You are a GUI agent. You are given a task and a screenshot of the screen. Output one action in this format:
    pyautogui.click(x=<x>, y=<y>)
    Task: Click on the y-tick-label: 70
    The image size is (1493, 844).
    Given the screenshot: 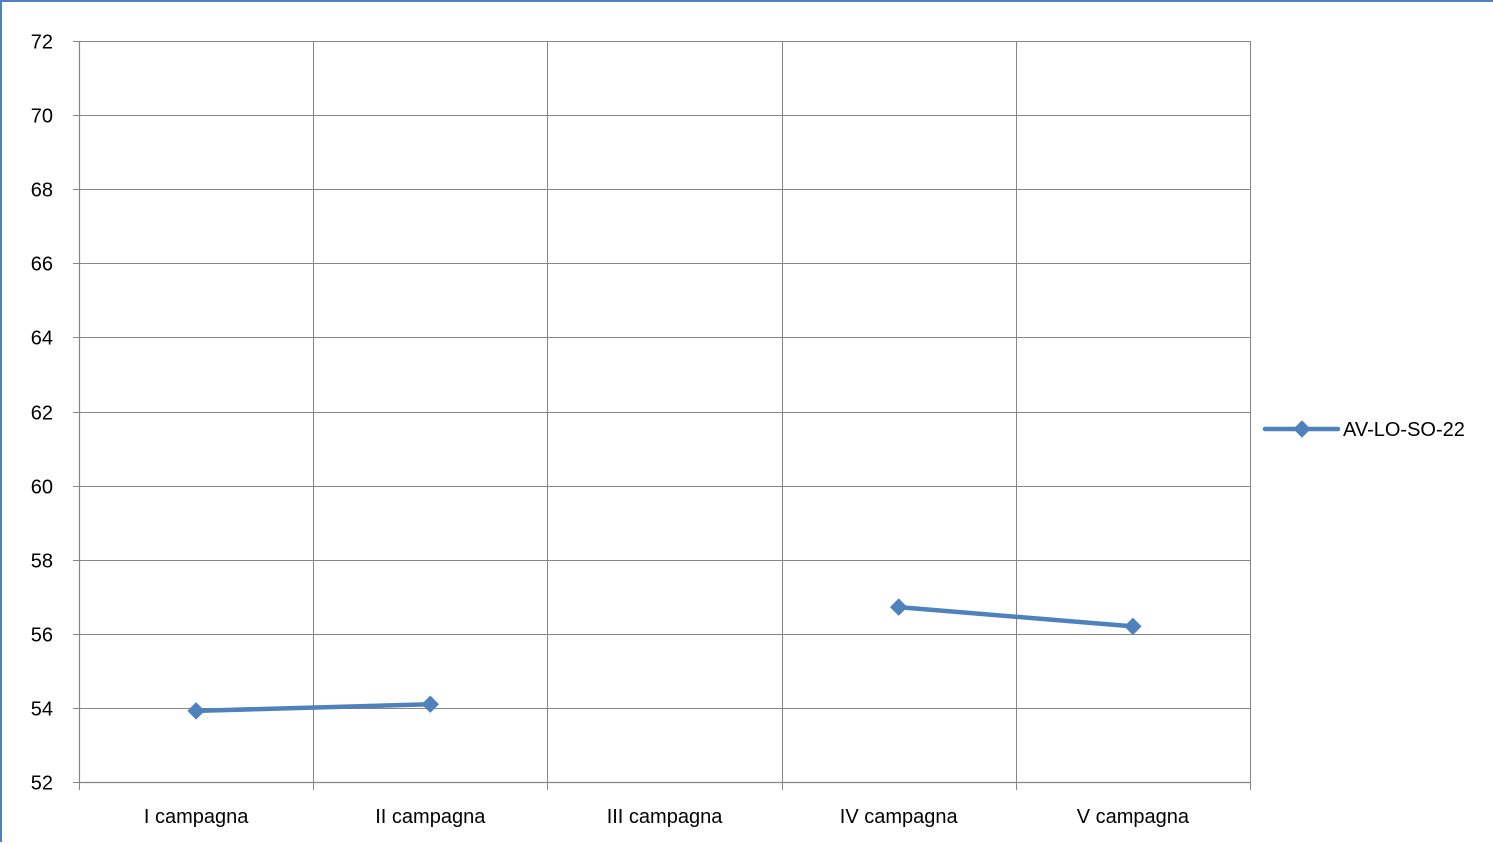 What is the action you would take?
    pyautogui.click(x=42, y=117)
    